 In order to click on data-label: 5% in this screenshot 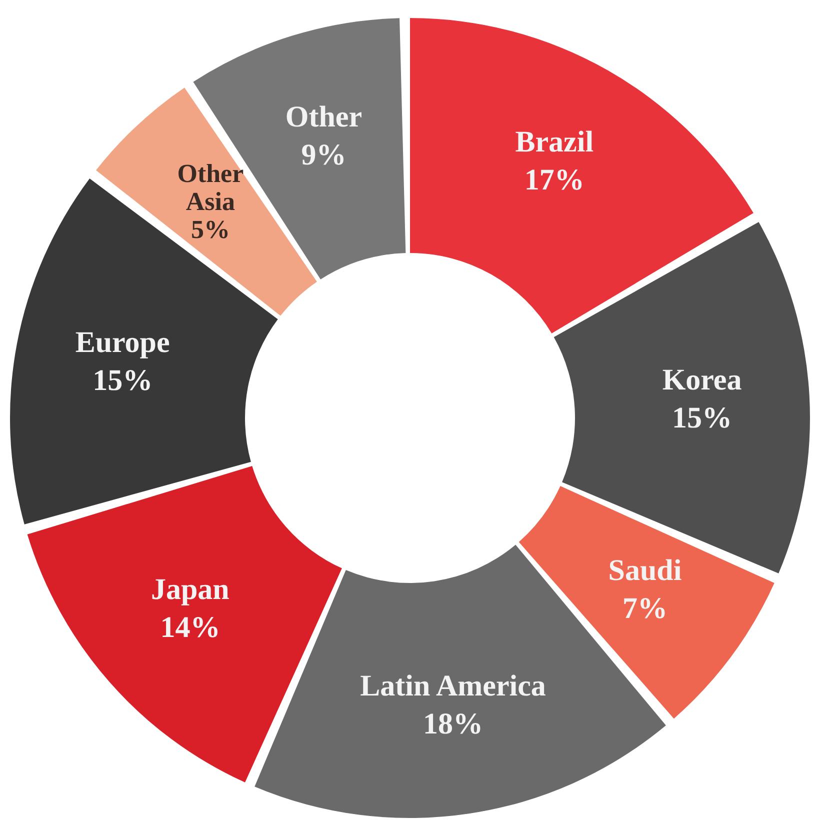, I will do `click(210, 229)`.